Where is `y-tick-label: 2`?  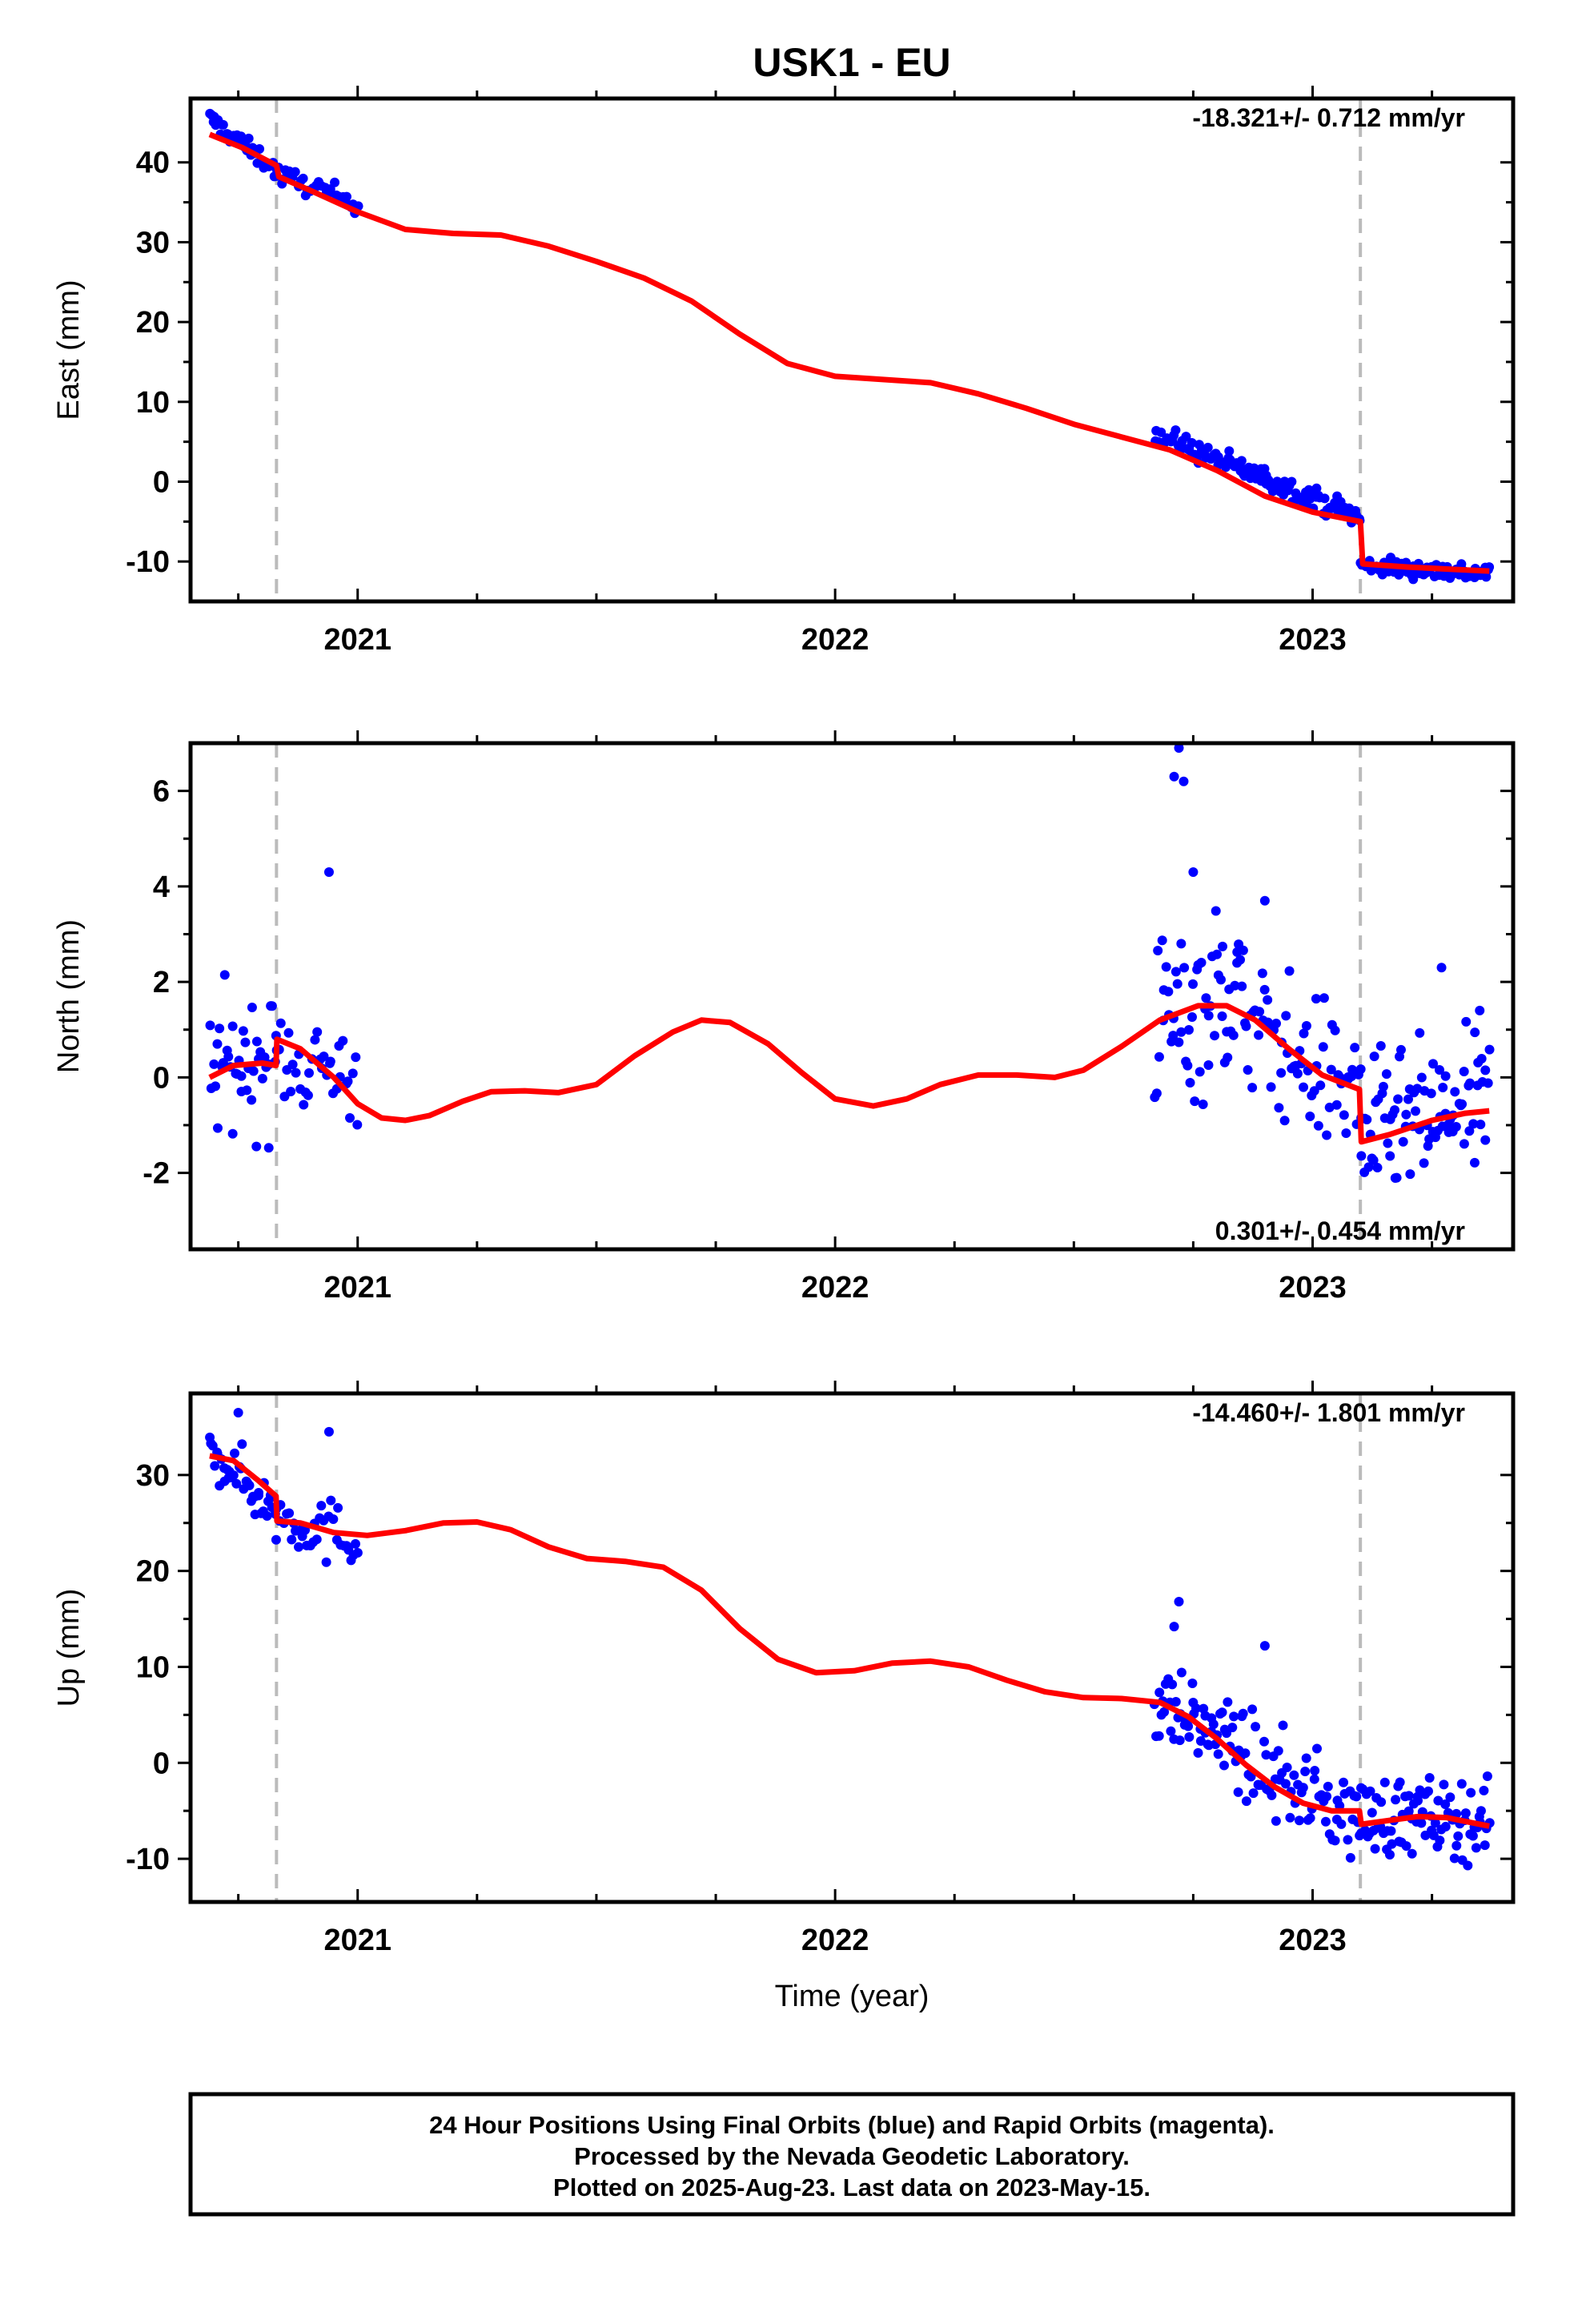 y-tick-label: 2 is located at coordinates (161, 982).